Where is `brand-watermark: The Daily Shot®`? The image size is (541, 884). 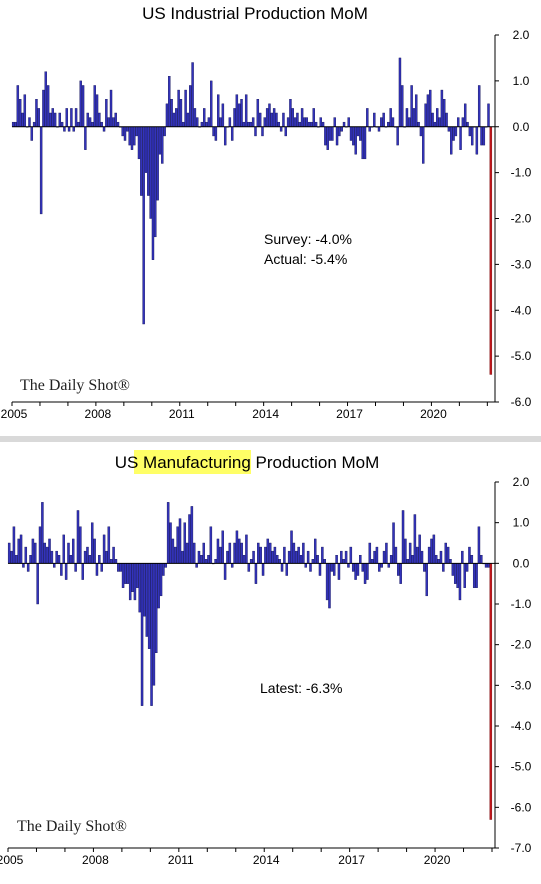
brand-watermark: The Daily Shot® is located at coordinates (75, 385).